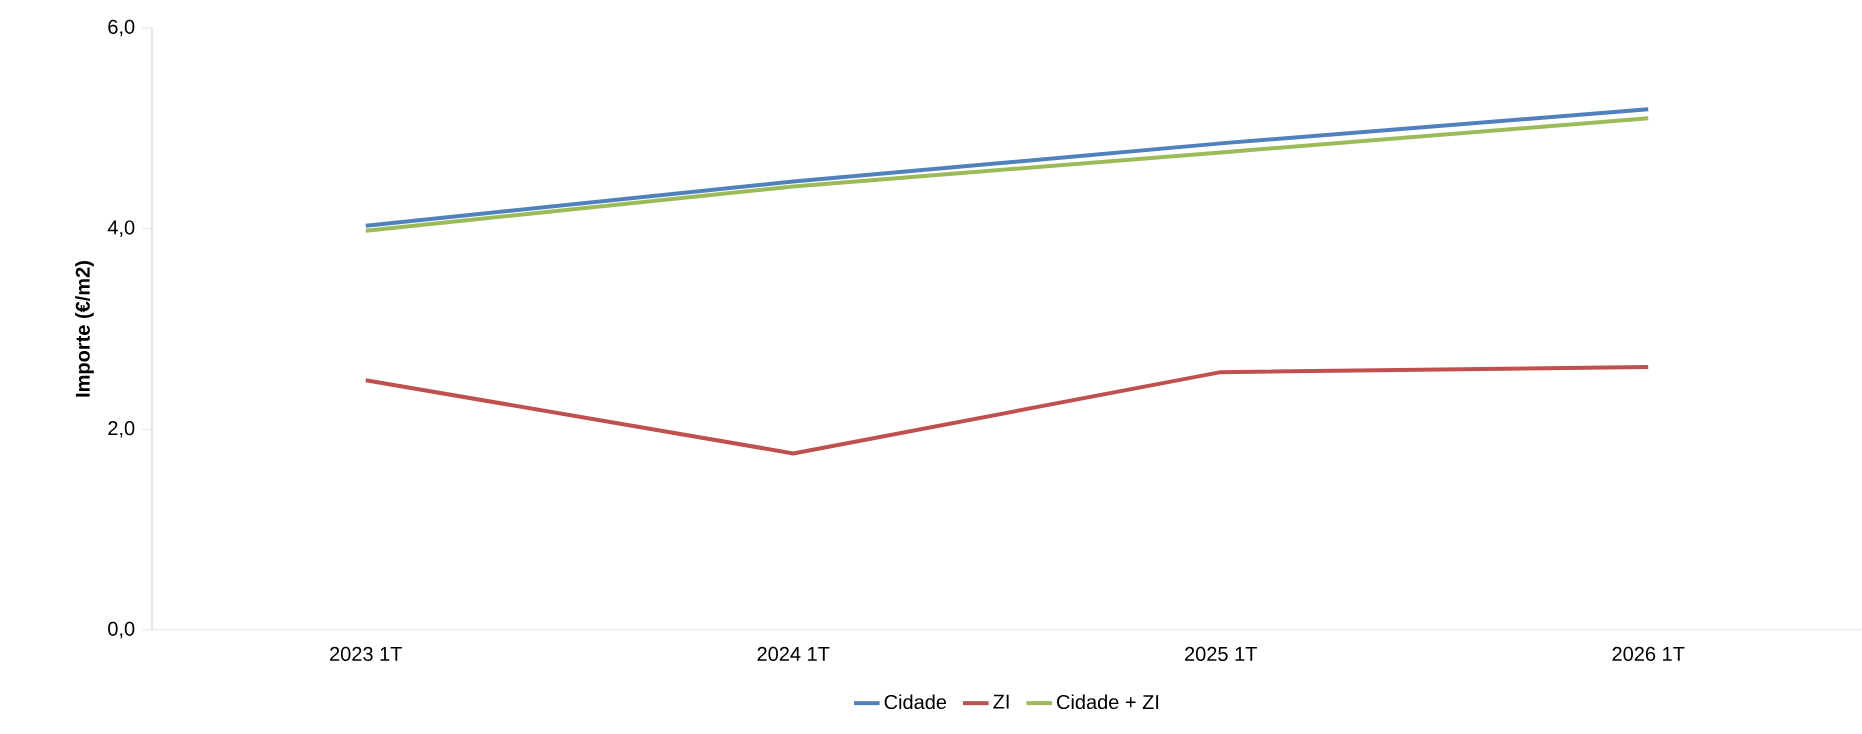 The image size is (1862, 734). Describe the element at coordinates (84, 329) in the screenshot. I see `y-axis-title: Importe (€/m2)` at that location.